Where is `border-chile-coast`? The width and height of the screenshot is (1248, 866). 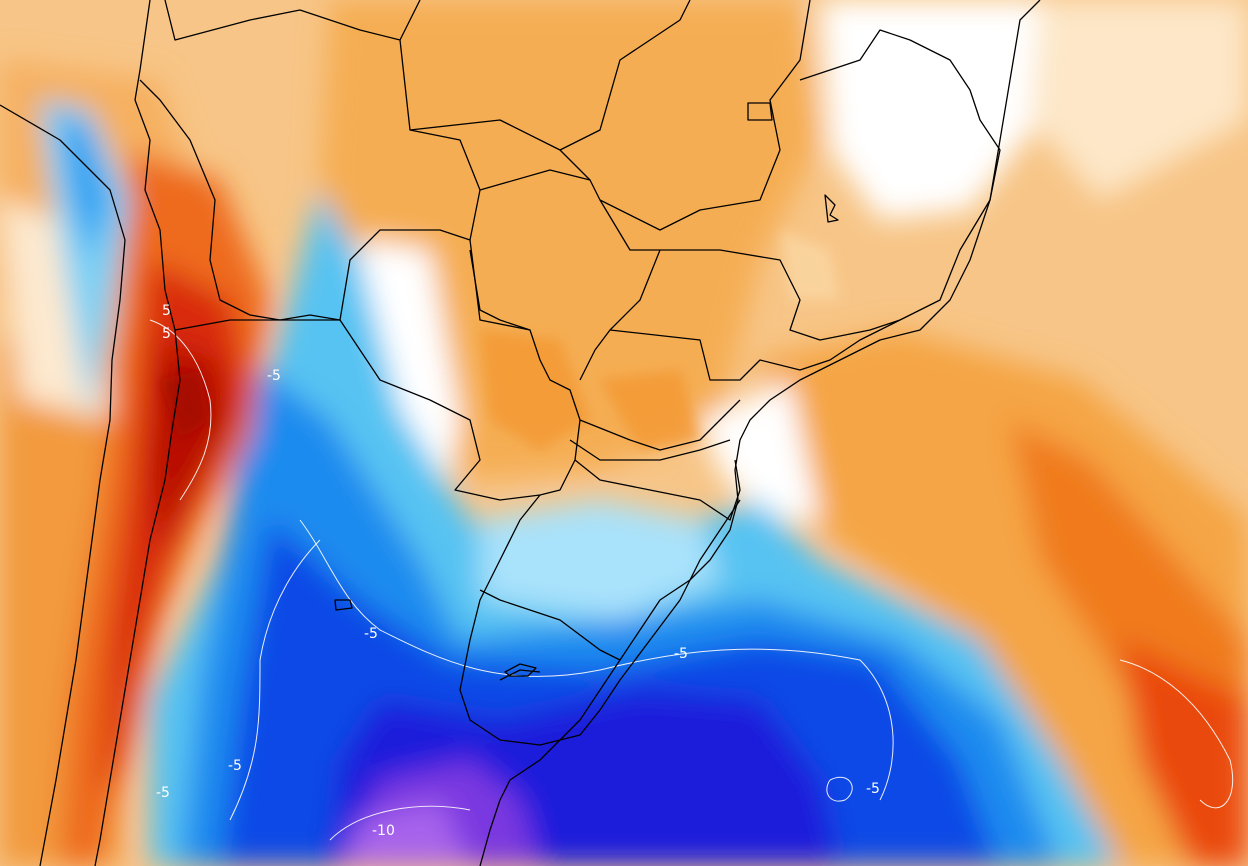 border-chile-coast is located at coordinates (63, 485).